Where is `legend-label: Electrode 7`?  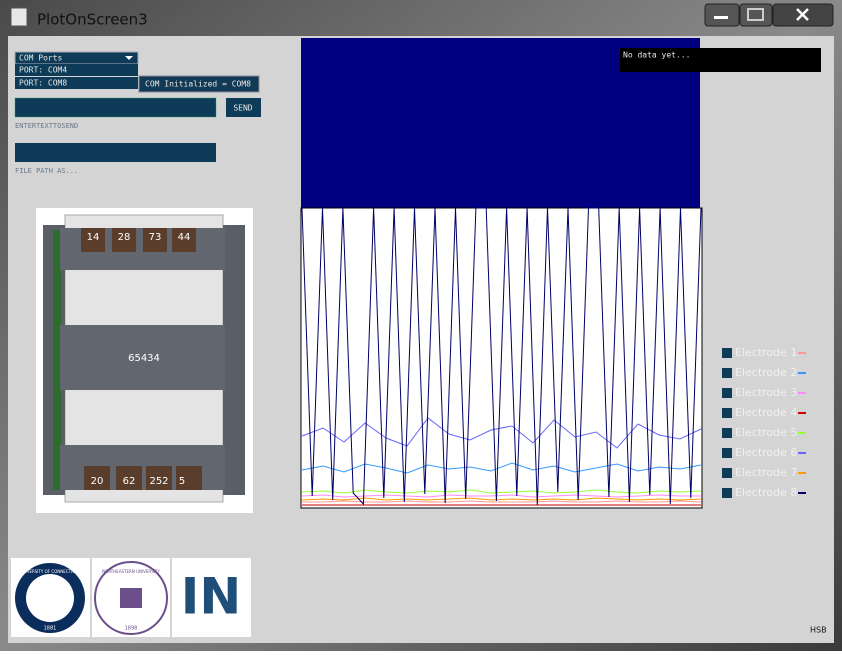
legend-label: Electrode 7 is located at coordinates (766, 472).